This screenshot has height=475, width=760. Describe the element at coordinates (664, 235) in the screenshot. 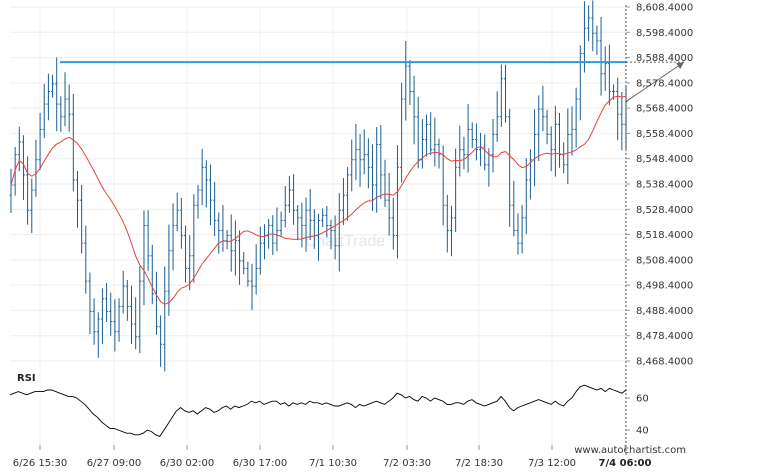

I see `y-tick-label: 8,518.4000` at that location.